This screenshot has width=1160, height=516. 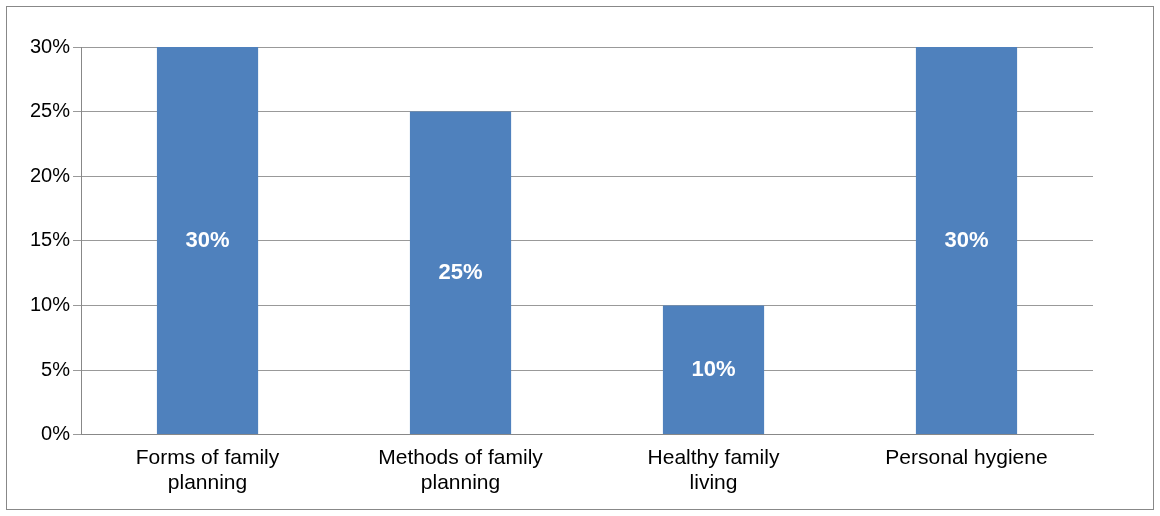 What do you see at coordinates (50, 303) in the screenshot?
I see `y-tick-label: 10%` at bounding box center [50, 303].